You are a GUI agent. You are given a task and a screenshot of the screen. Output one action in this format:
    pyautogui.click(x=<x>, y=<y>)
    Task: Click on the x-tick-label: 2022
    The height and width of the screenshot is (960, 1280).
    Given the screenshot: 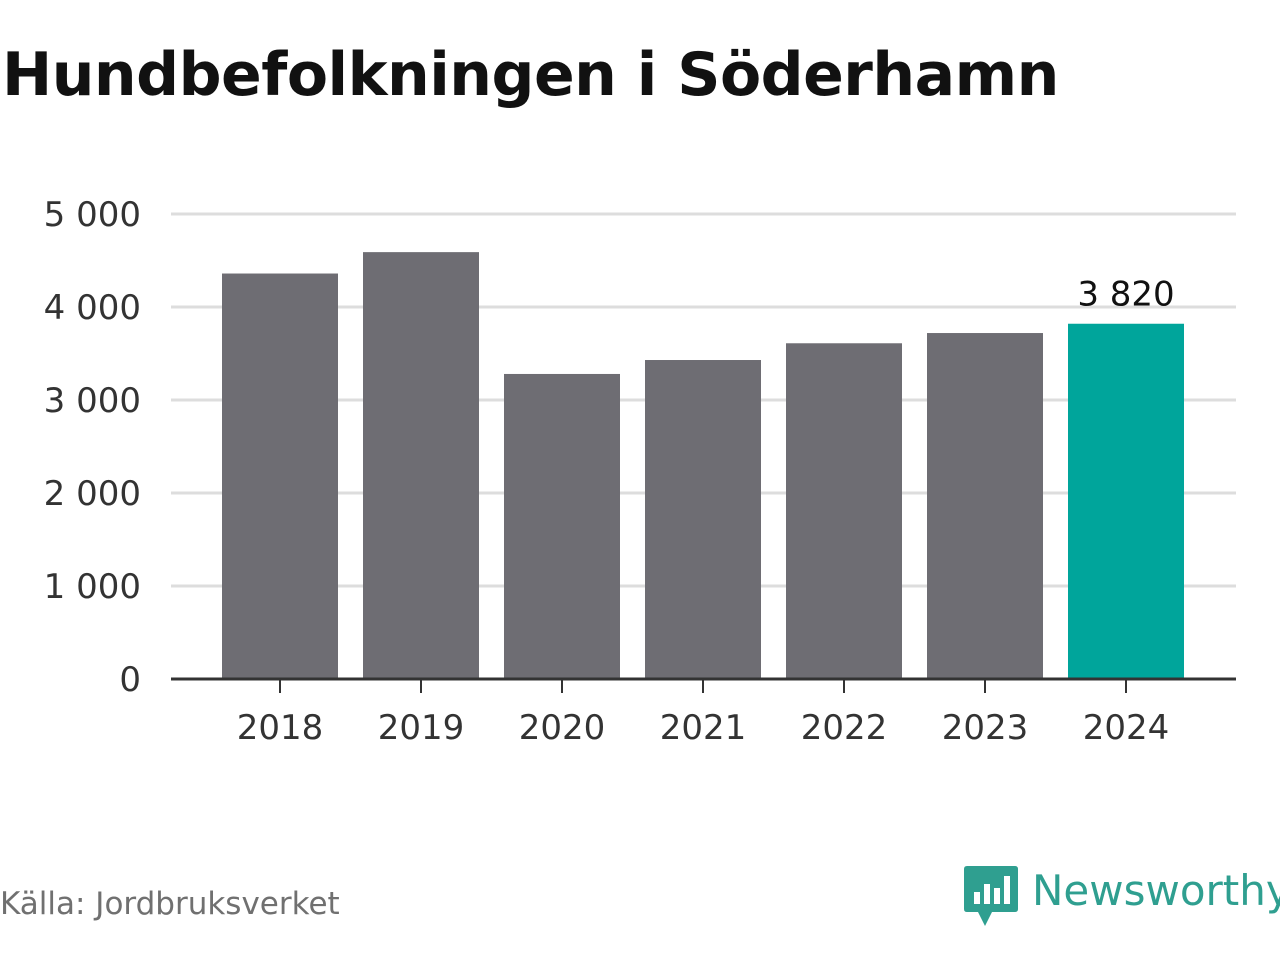 What is the action you would take?
    pyautogui.click(x=844, y=728)
    